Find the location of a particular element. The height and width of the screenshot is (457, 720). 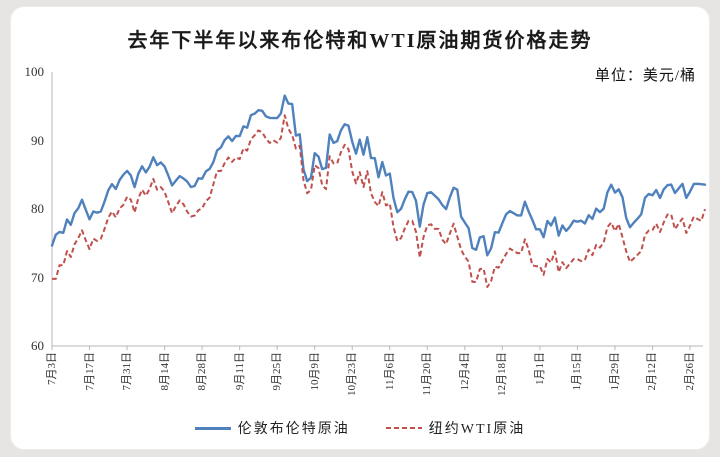

x-axis-label: 12月4日 is located at coordinates (464, 371).